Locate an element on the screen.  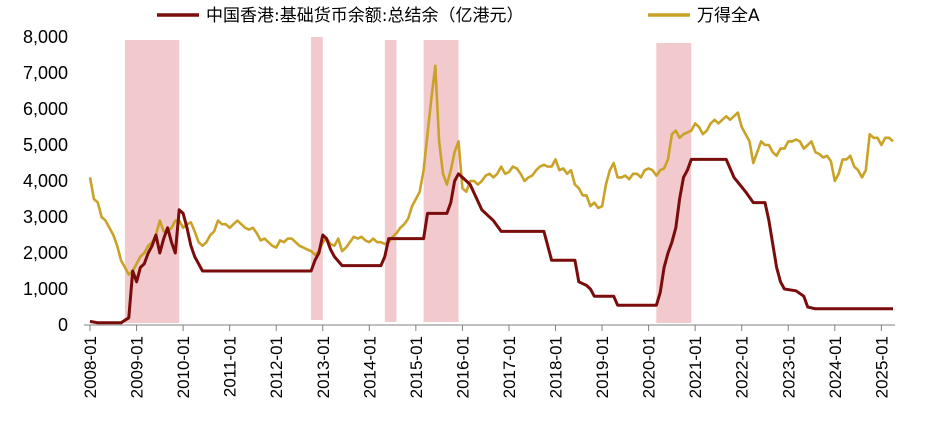
y-tick-label: 8,000 is located at coordinates (45, 37).